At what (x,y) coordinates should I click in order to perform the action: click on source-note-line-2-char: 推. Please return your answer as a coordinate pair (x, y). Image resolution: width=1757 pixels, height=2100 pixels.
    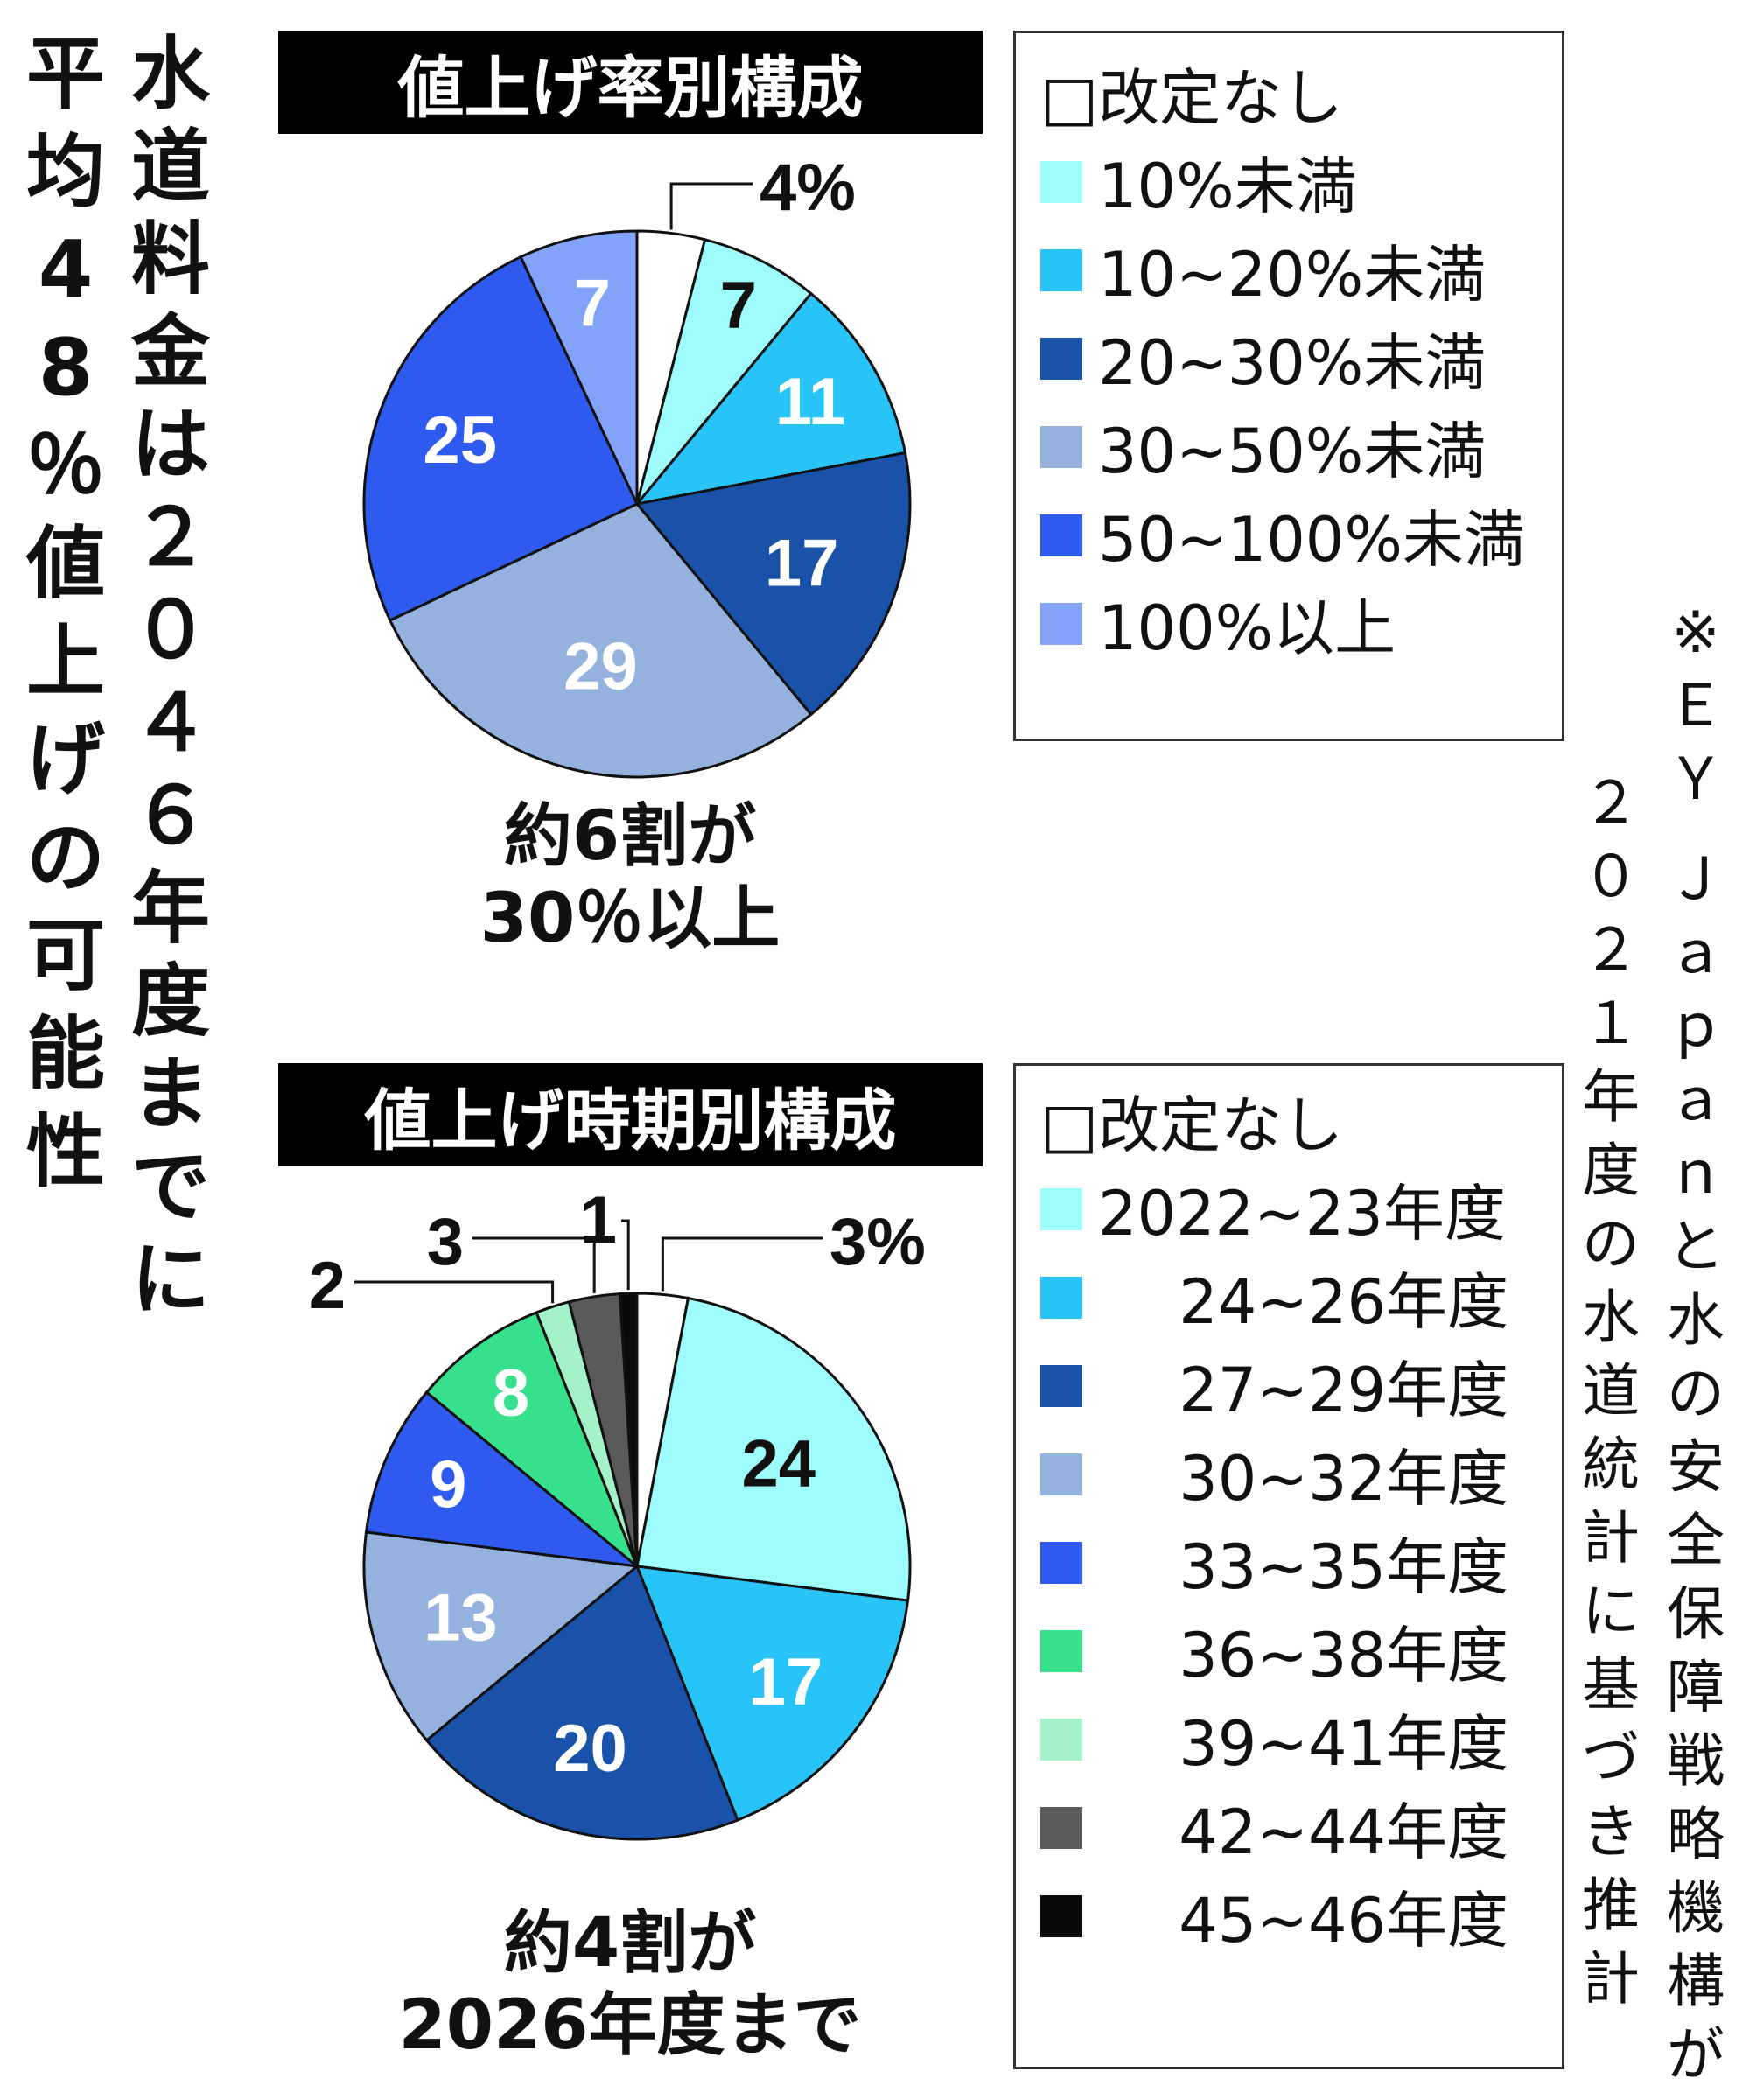
    Looking at the image, I should click on (1611, 1905).